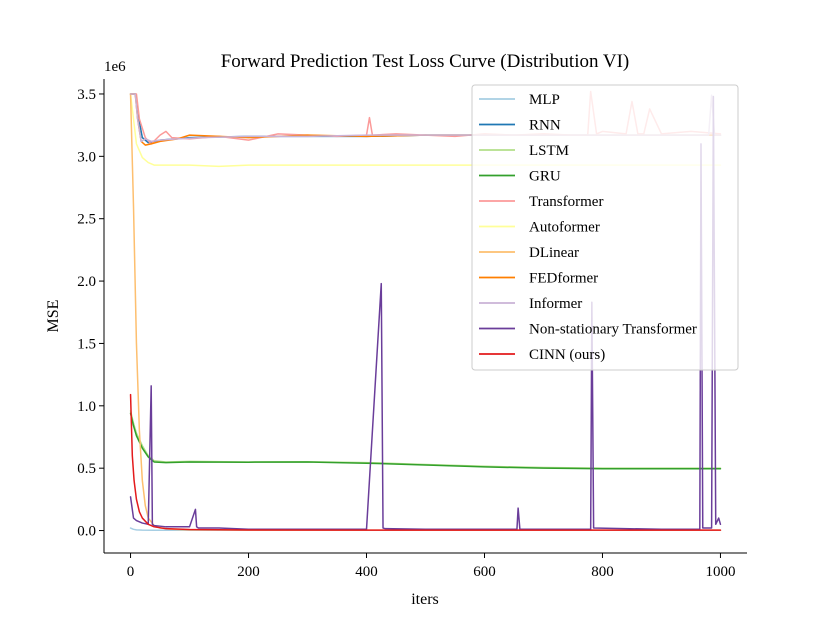 The image size is (830, 623). Describe the element at coordinates (563, 279) in the screenshot. I see `legend-label: FEDformer` at that location.